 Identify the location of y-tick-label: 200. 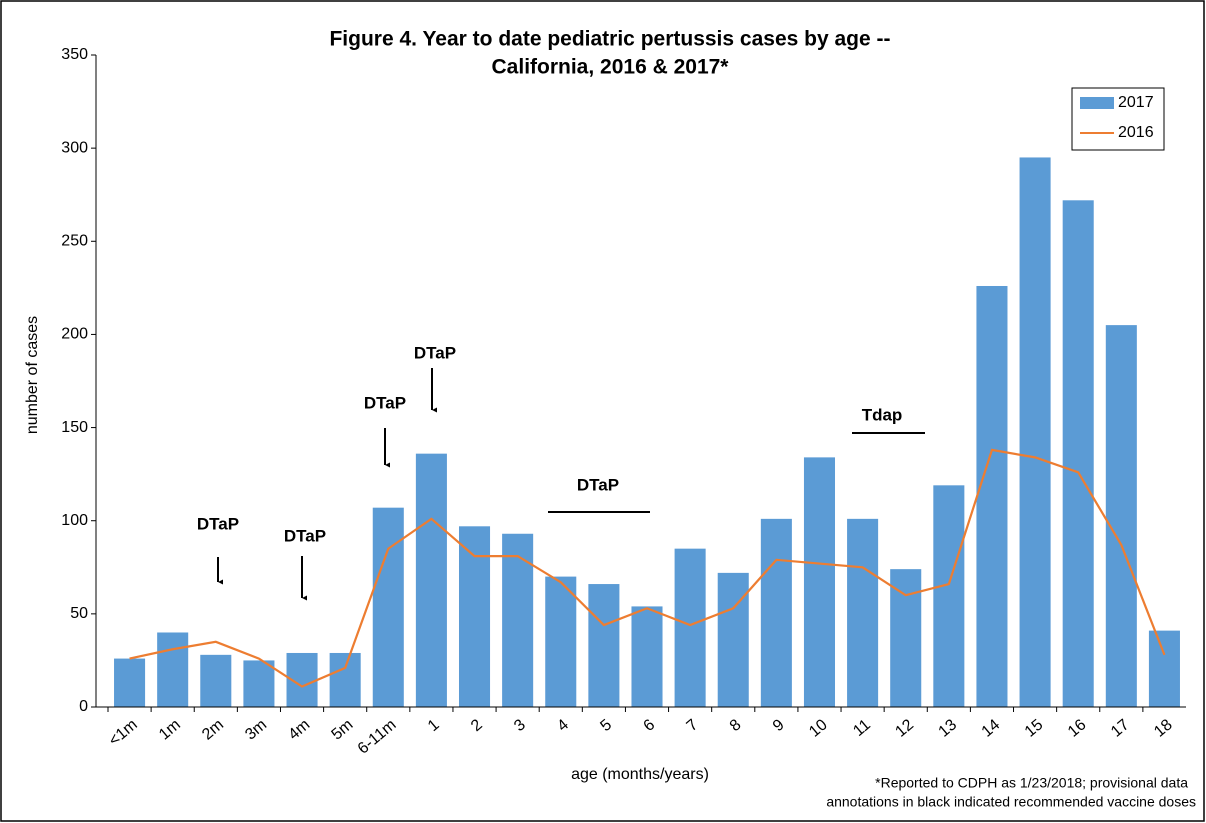
(74, 334).